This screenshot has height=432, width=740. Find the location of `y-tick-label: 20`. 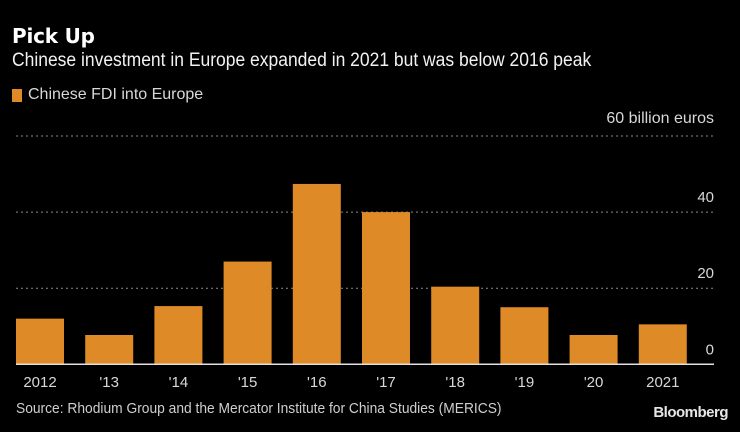

y-tick-label: 20 is located at coordinates (705, 273).